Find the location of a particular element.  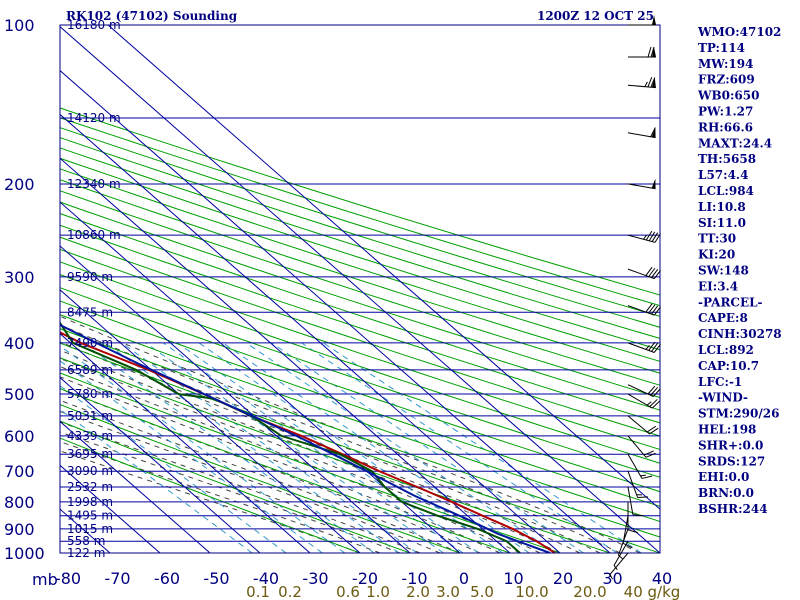

index-value: CAPE:8 is located at coordinates (723, 318).